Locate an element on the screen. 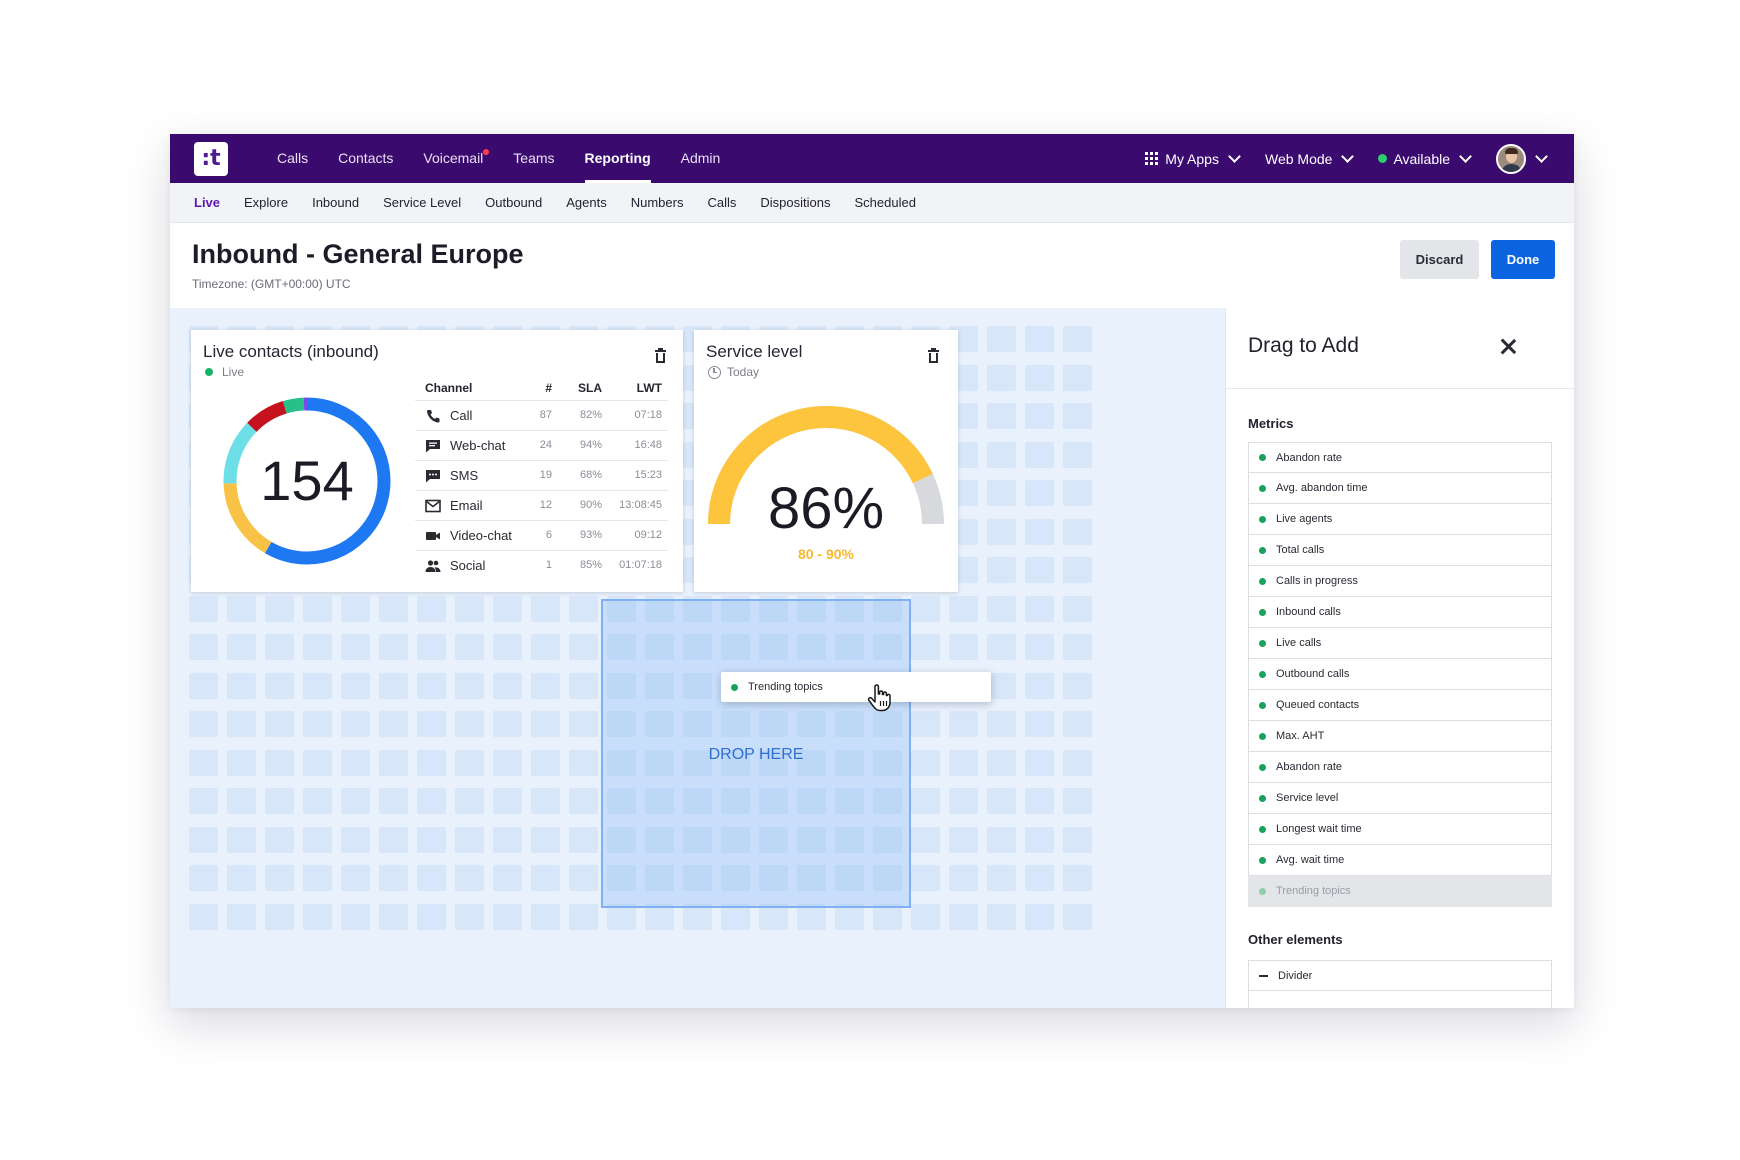 Image resolution: width=1740 pixels, height=1160 pixels. metric-item: Longest wait time is located at coordinates (1400, 829).